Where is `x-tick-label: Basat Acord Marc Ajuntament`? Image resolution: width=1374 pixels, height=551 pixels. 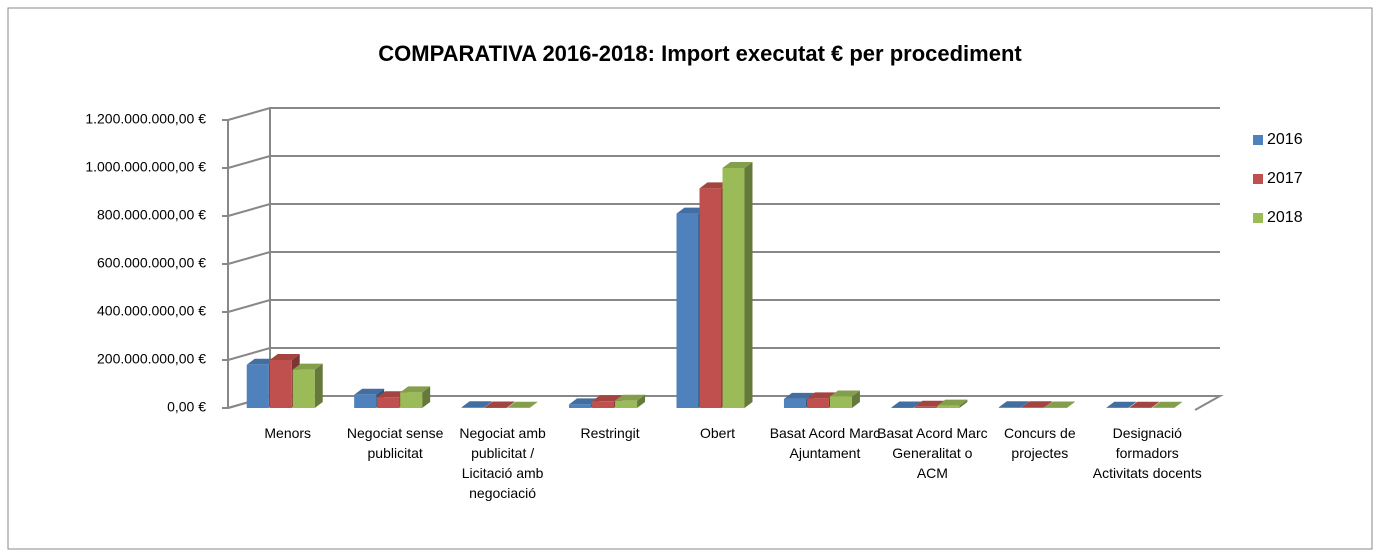
x-tick-label: Basat Acord Marc Ajuntament is located at coordinates (825, 443).